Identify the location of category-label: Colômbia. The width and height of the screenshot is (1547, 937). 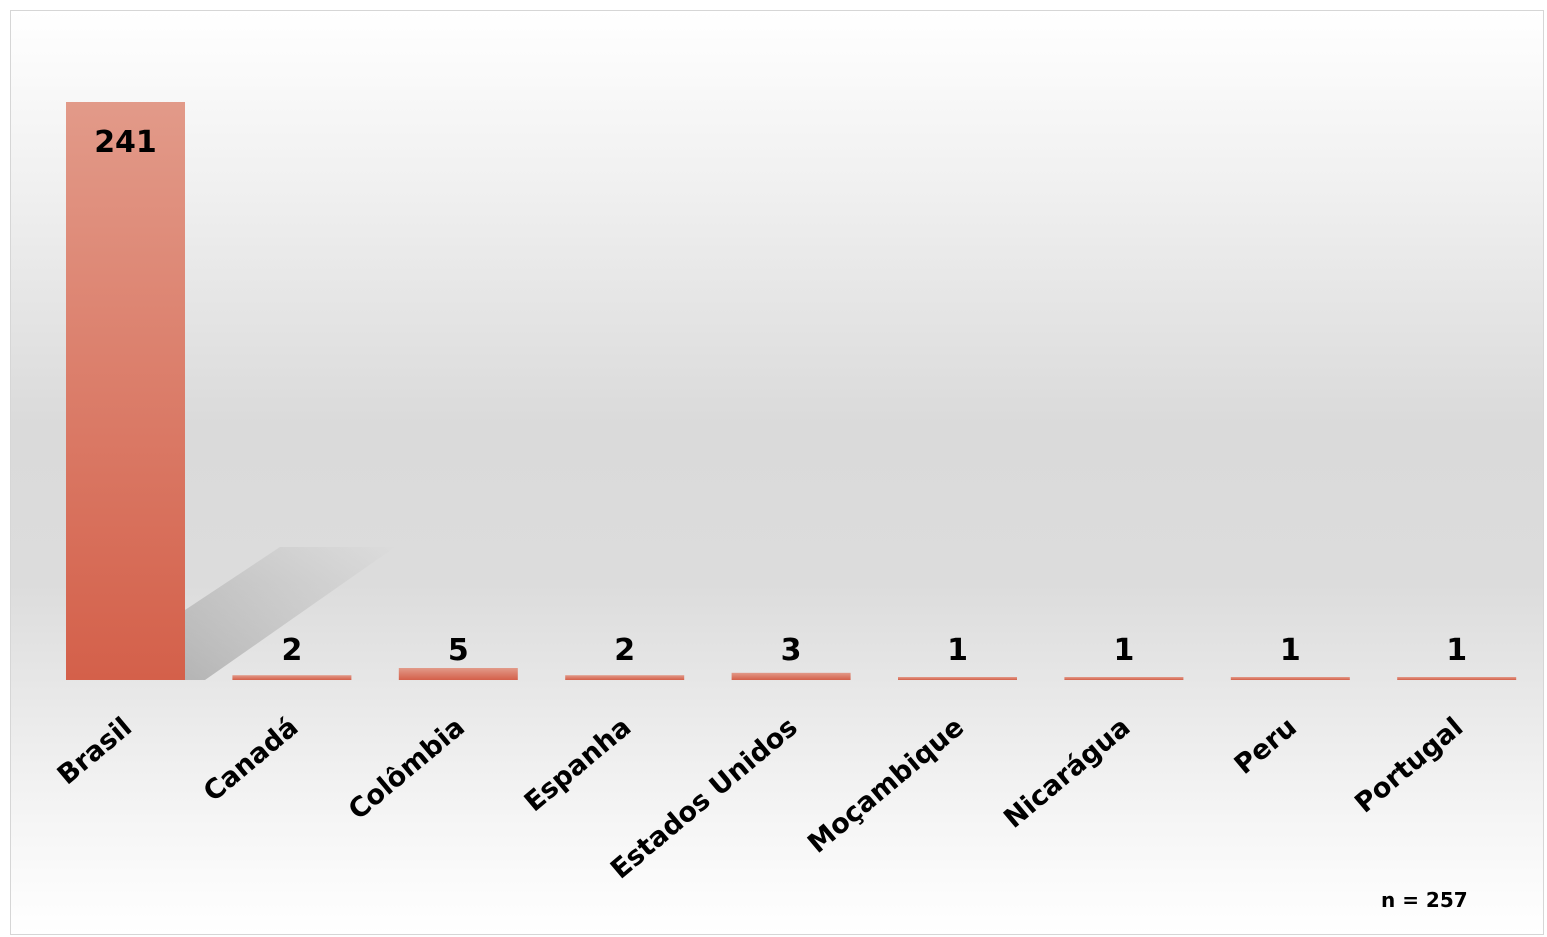
(407, 769).